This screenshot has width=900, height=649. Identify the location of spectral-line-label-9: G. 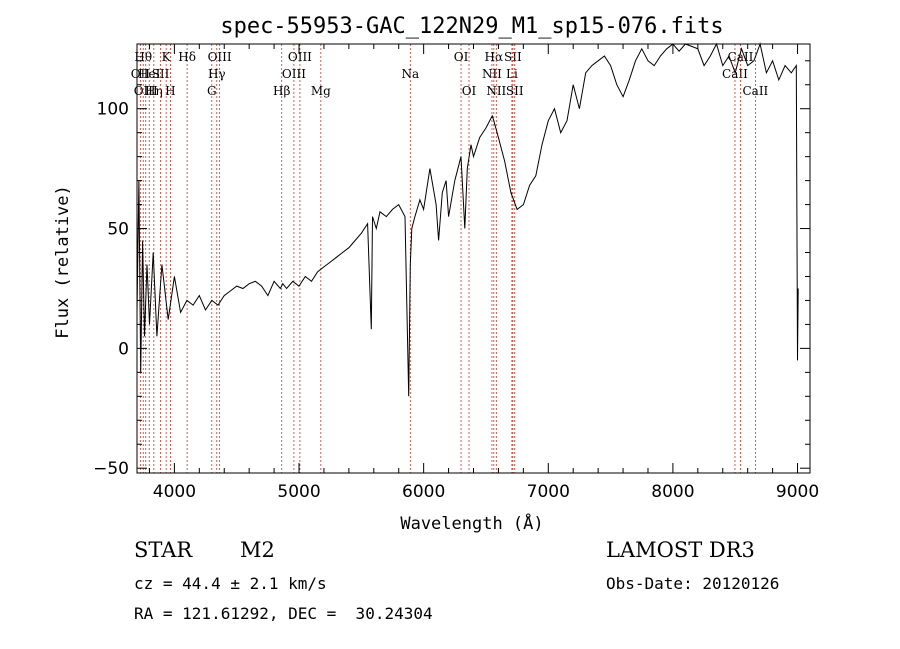
(212, 91).